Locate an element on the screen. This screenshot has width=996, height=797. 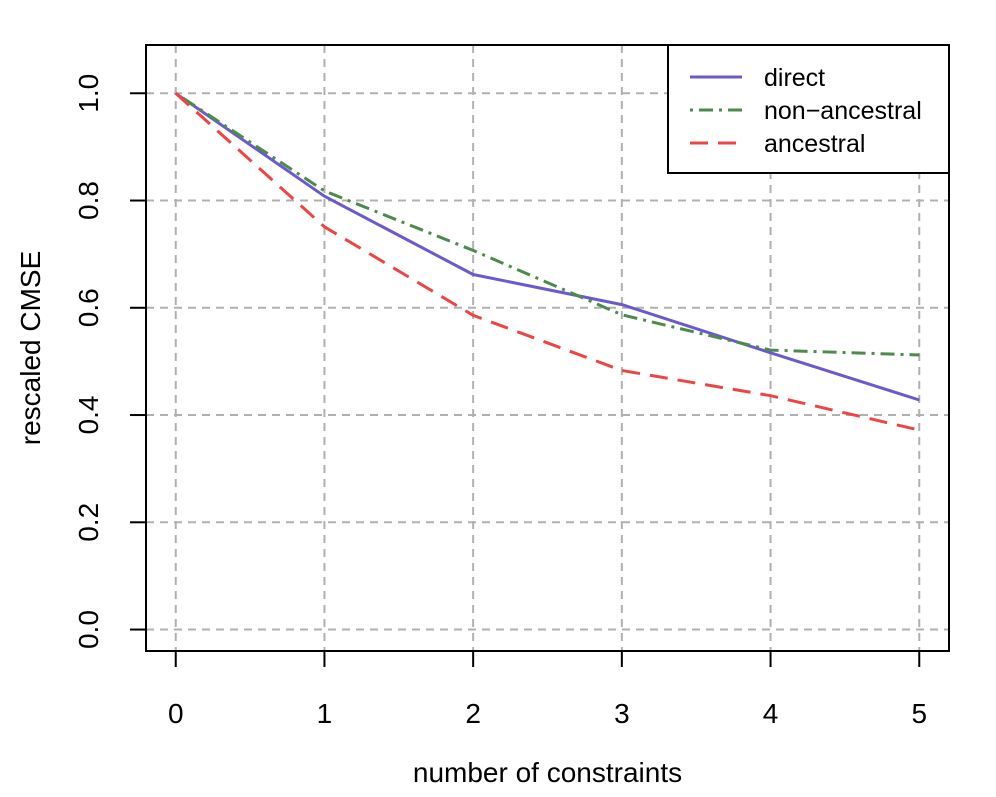
y-tick-label: 0.4 is located at coordinates (88, 415).